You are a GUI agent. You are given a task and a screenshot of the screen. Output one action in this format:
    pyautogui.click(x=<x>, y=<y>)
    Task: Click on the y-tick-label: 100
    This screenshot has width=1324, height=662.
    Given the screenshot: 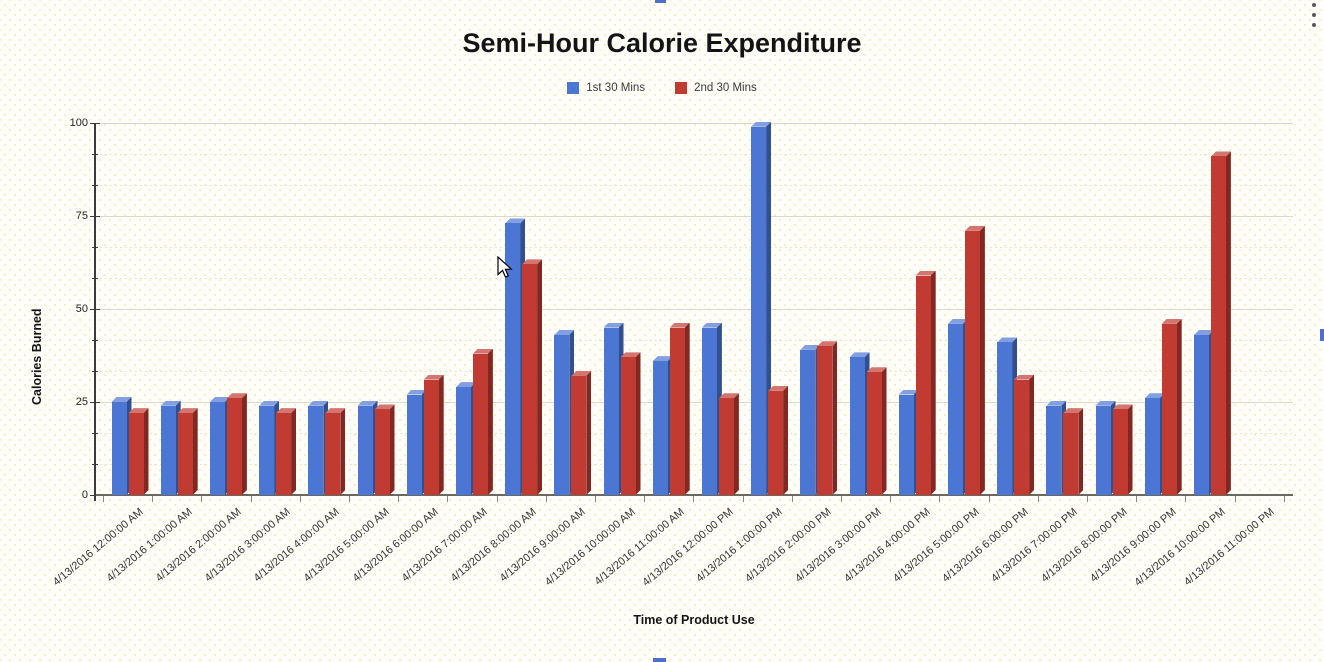 What is the action you would take?
    pyautogui.click(x=78, y=123)
    